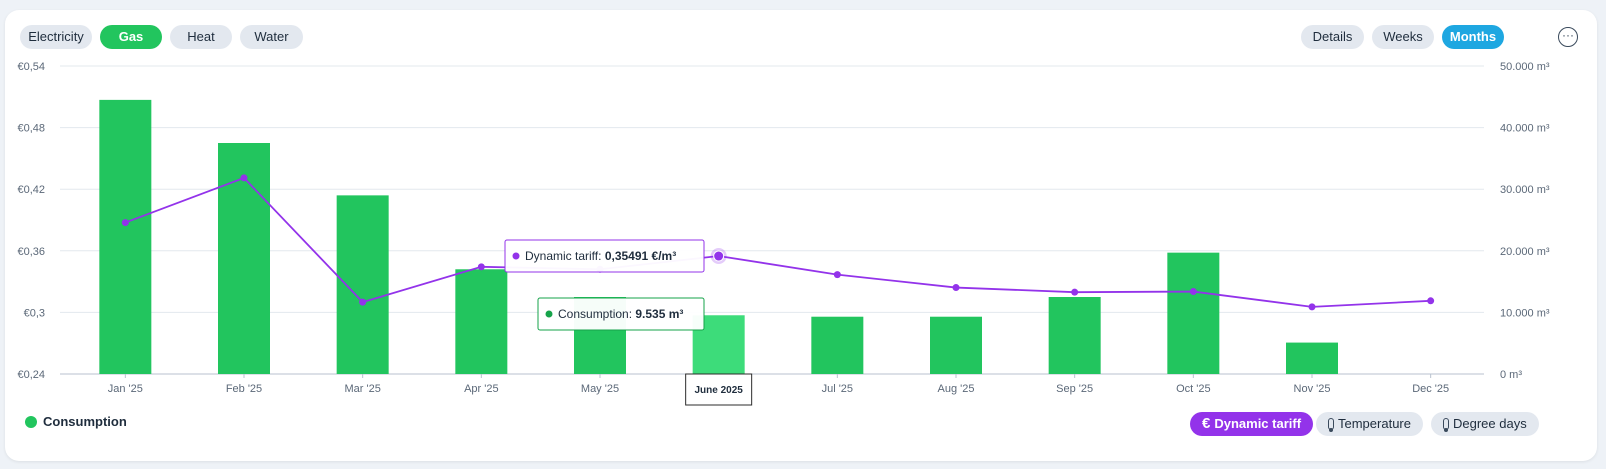 This screenshot has height=469, width=1606. I want to click on dynamic-tariff-label: Dynamic tariff, so click(1258, 423).